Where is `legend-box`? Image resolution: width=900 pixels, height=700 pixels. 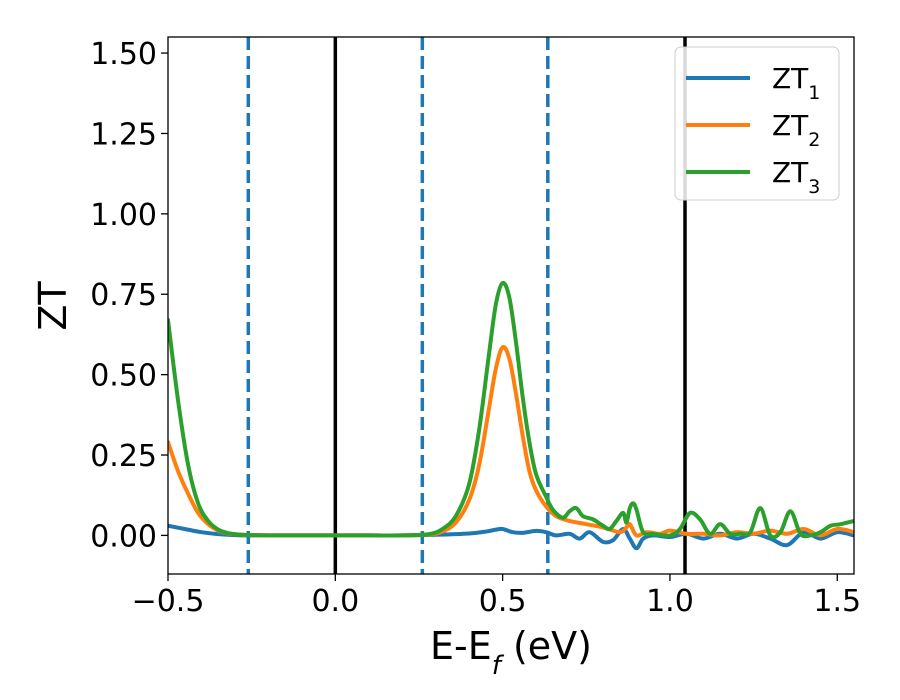
legend-box is located at coordinates (757, 123).